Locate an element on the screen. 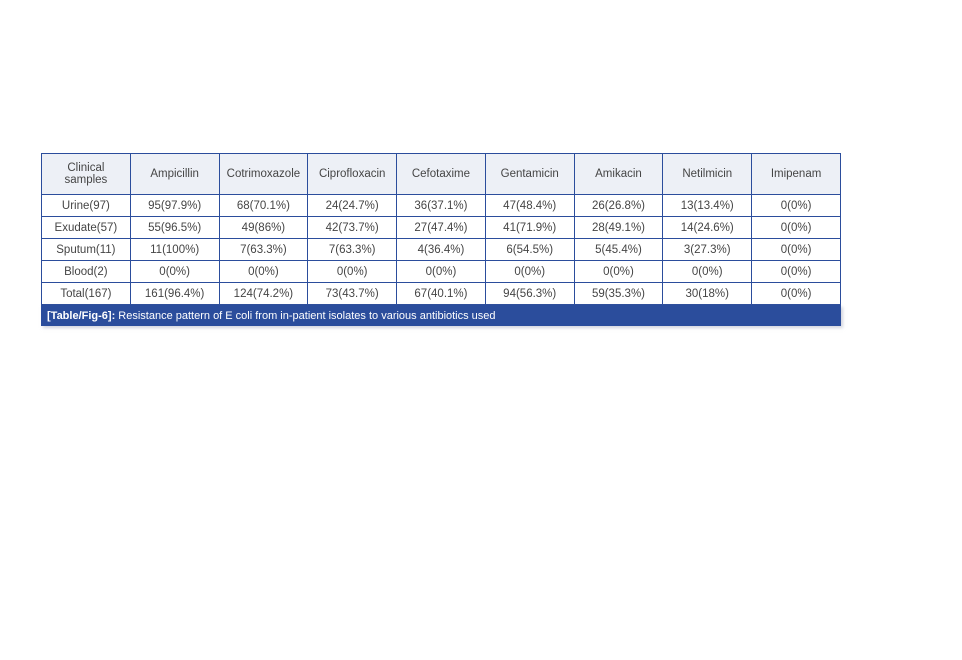 Image resolution: width=962 pixels, height=660 pixels. row-label: Blood(2) is located at coordinates (86, 271).